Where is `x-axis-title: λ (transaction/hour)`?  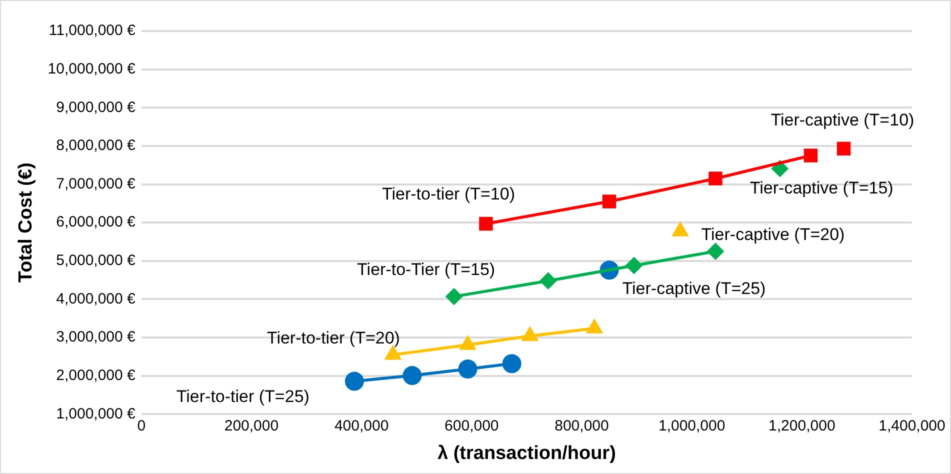 x-axis-title: λ (transaction/hour) is located at coordinates (526, 453).